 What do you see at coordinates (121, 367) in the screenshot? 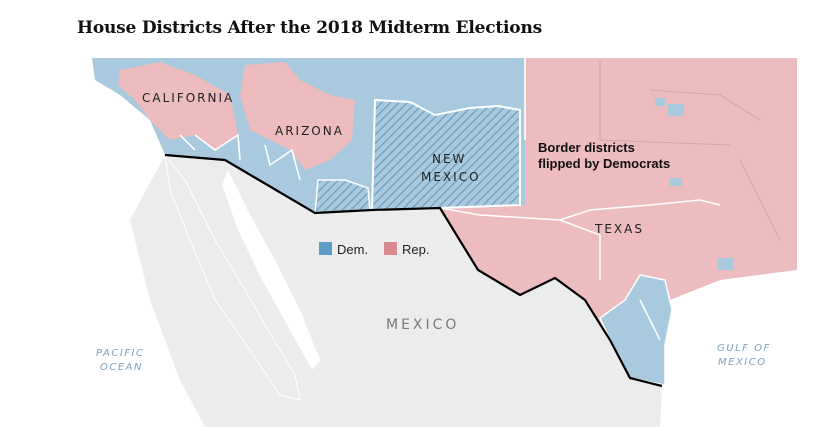
I see `label-pacific-2: OCEAN` at bounding box center [121, 367].